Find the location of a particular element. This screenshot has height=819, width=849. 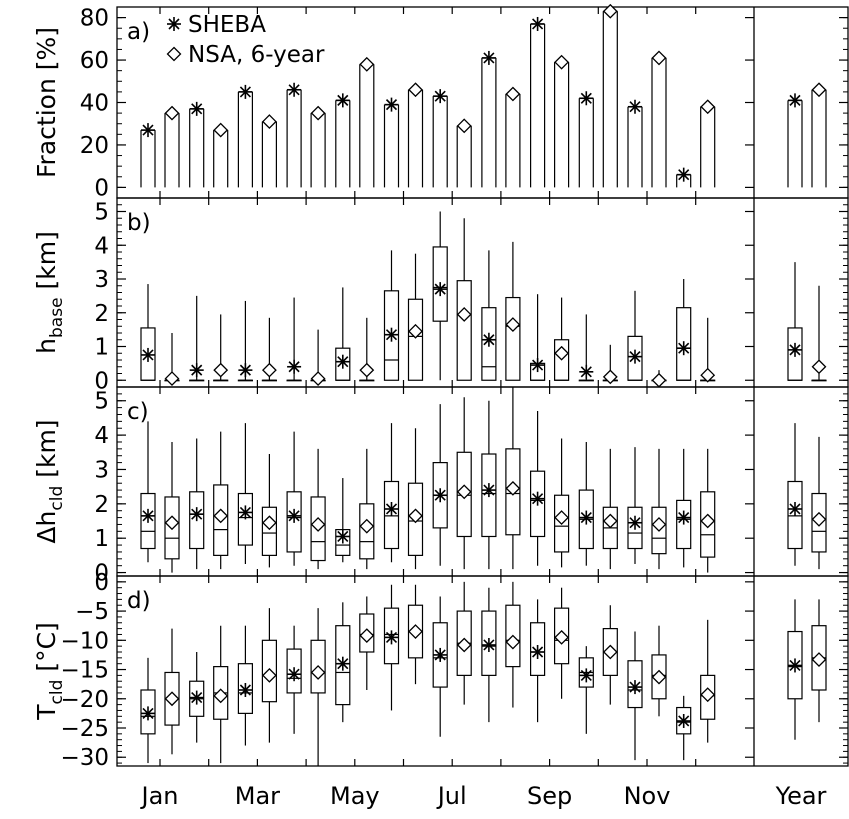

y-tick-label: −15 is located at coordinates (84, 671).